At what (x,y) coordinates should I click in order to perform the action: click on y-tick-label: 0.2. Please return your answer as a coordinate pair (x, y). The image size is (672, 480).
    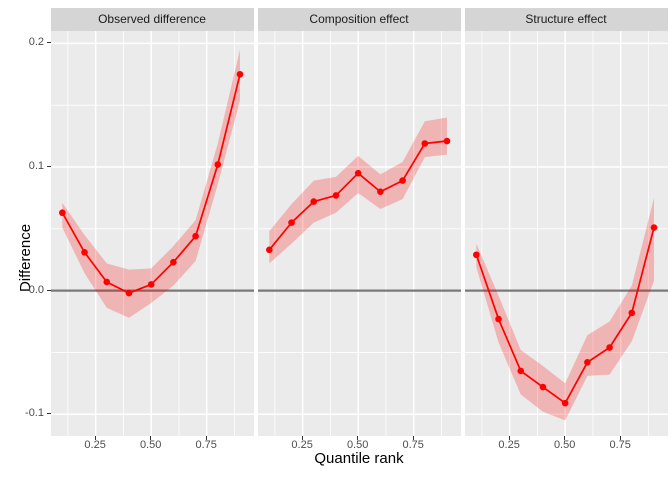
    Looking at the image, I should click on (36, 42).